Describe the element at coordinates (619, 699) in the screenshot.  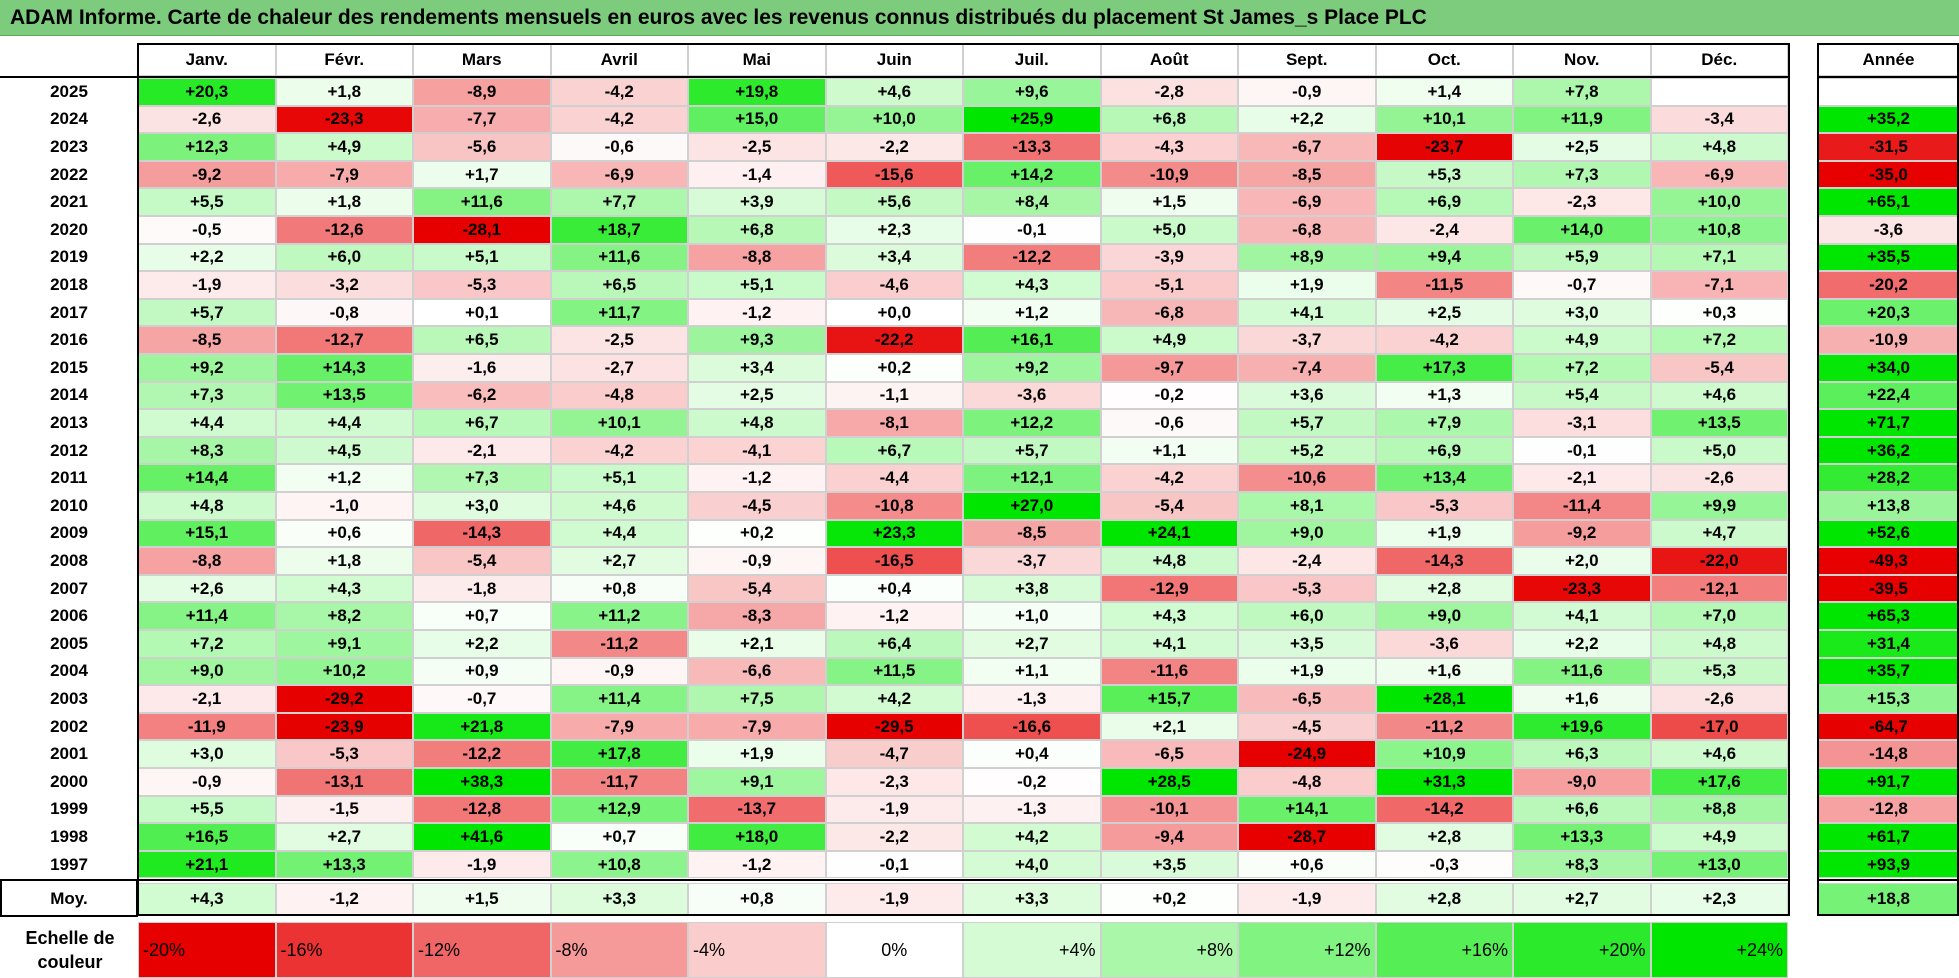
I see `heatmap-cell: +11,4` at that location.